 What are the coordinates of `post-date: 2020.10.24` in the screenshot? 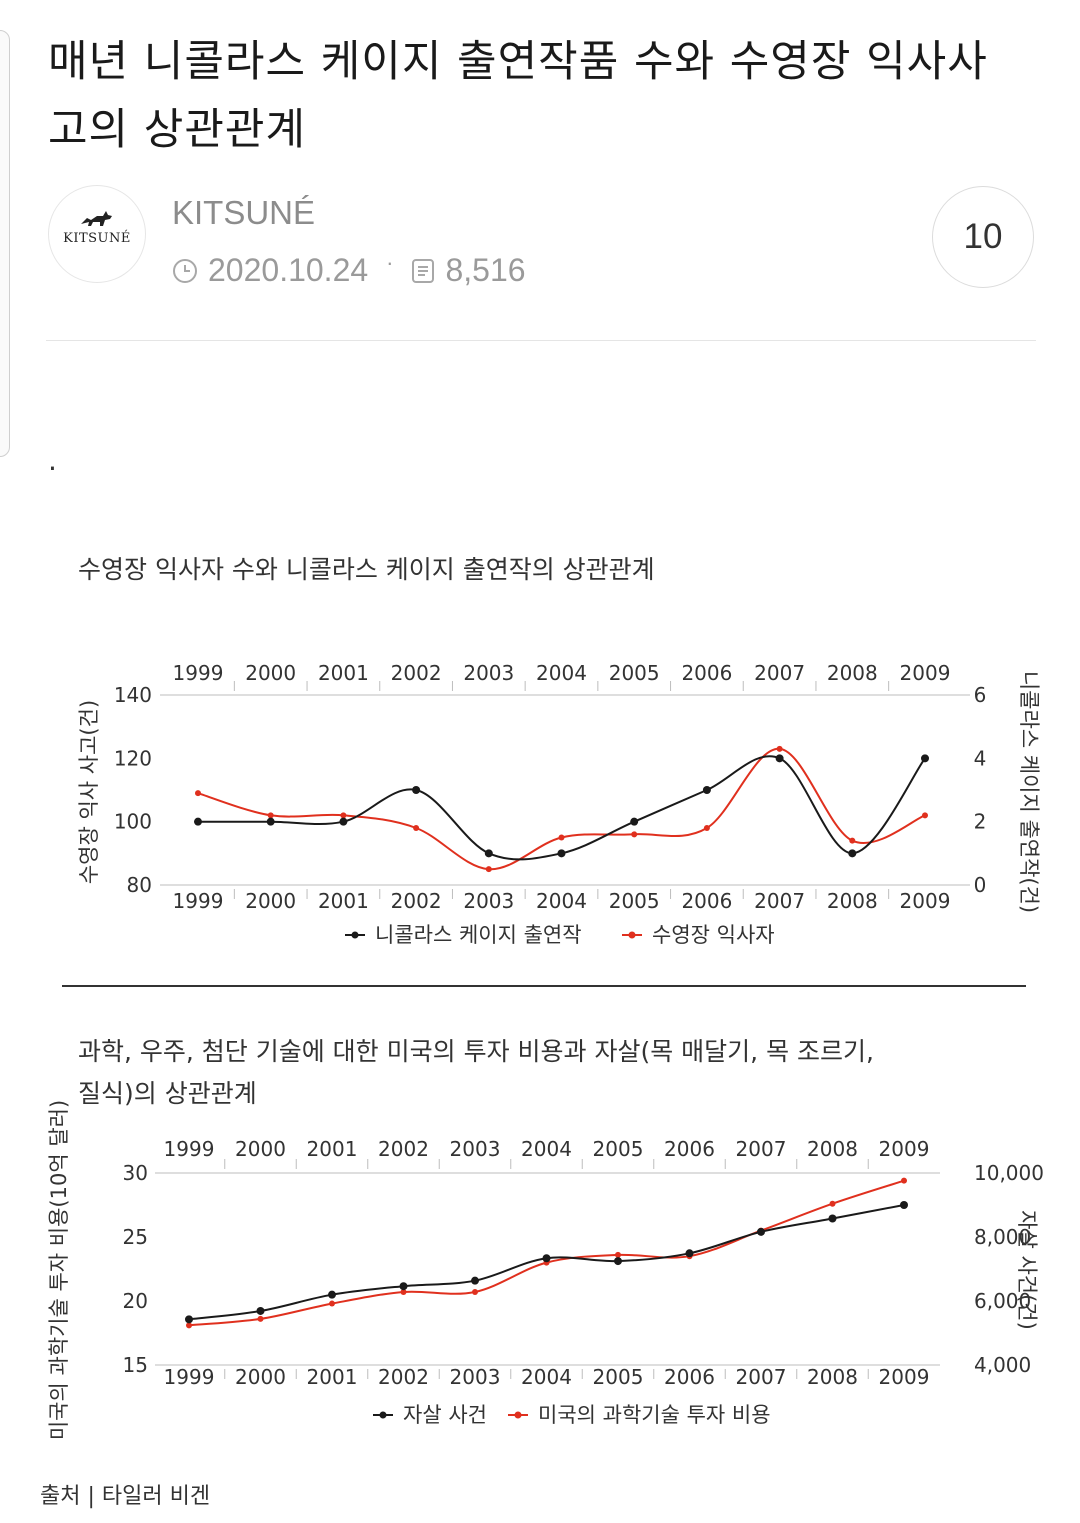 It's located at (288, 270).